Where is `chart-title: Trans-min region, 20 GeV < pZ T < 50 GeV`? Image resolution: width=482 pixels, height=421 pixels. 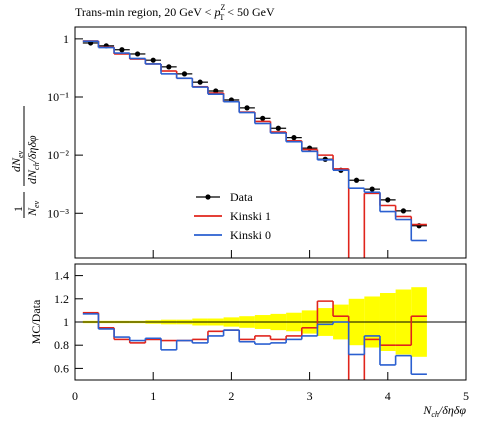
chart-title: Trans-min region, 20 GeV < pZ T < 50 GeV is located at coordinates (175, 12).